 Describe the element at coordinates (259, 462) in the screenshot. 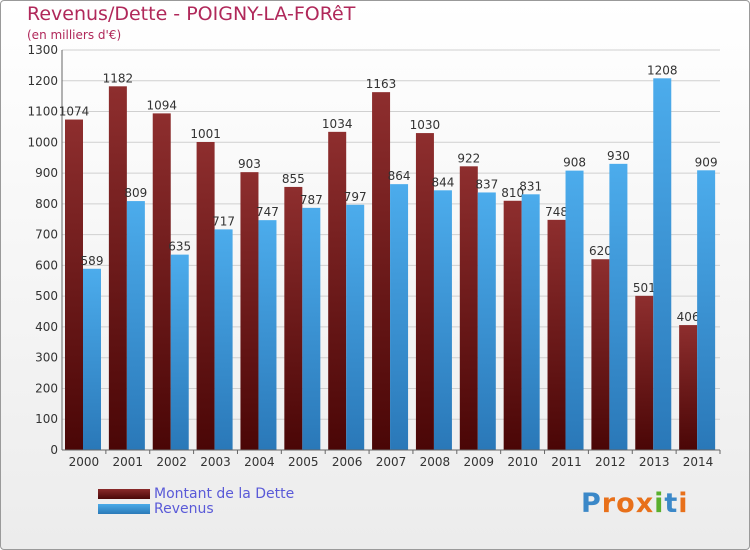

I see `x-tick-label: 2004` at that location.